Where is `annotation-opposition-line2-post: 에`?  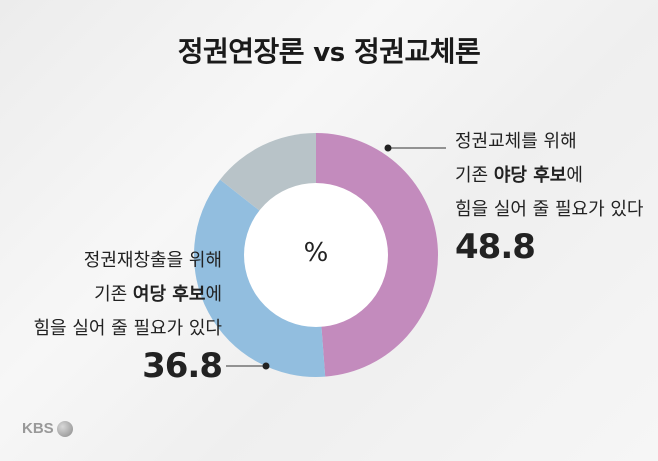
annotation-opposition-line2-post: 에 is located at coordinates (574, 175).